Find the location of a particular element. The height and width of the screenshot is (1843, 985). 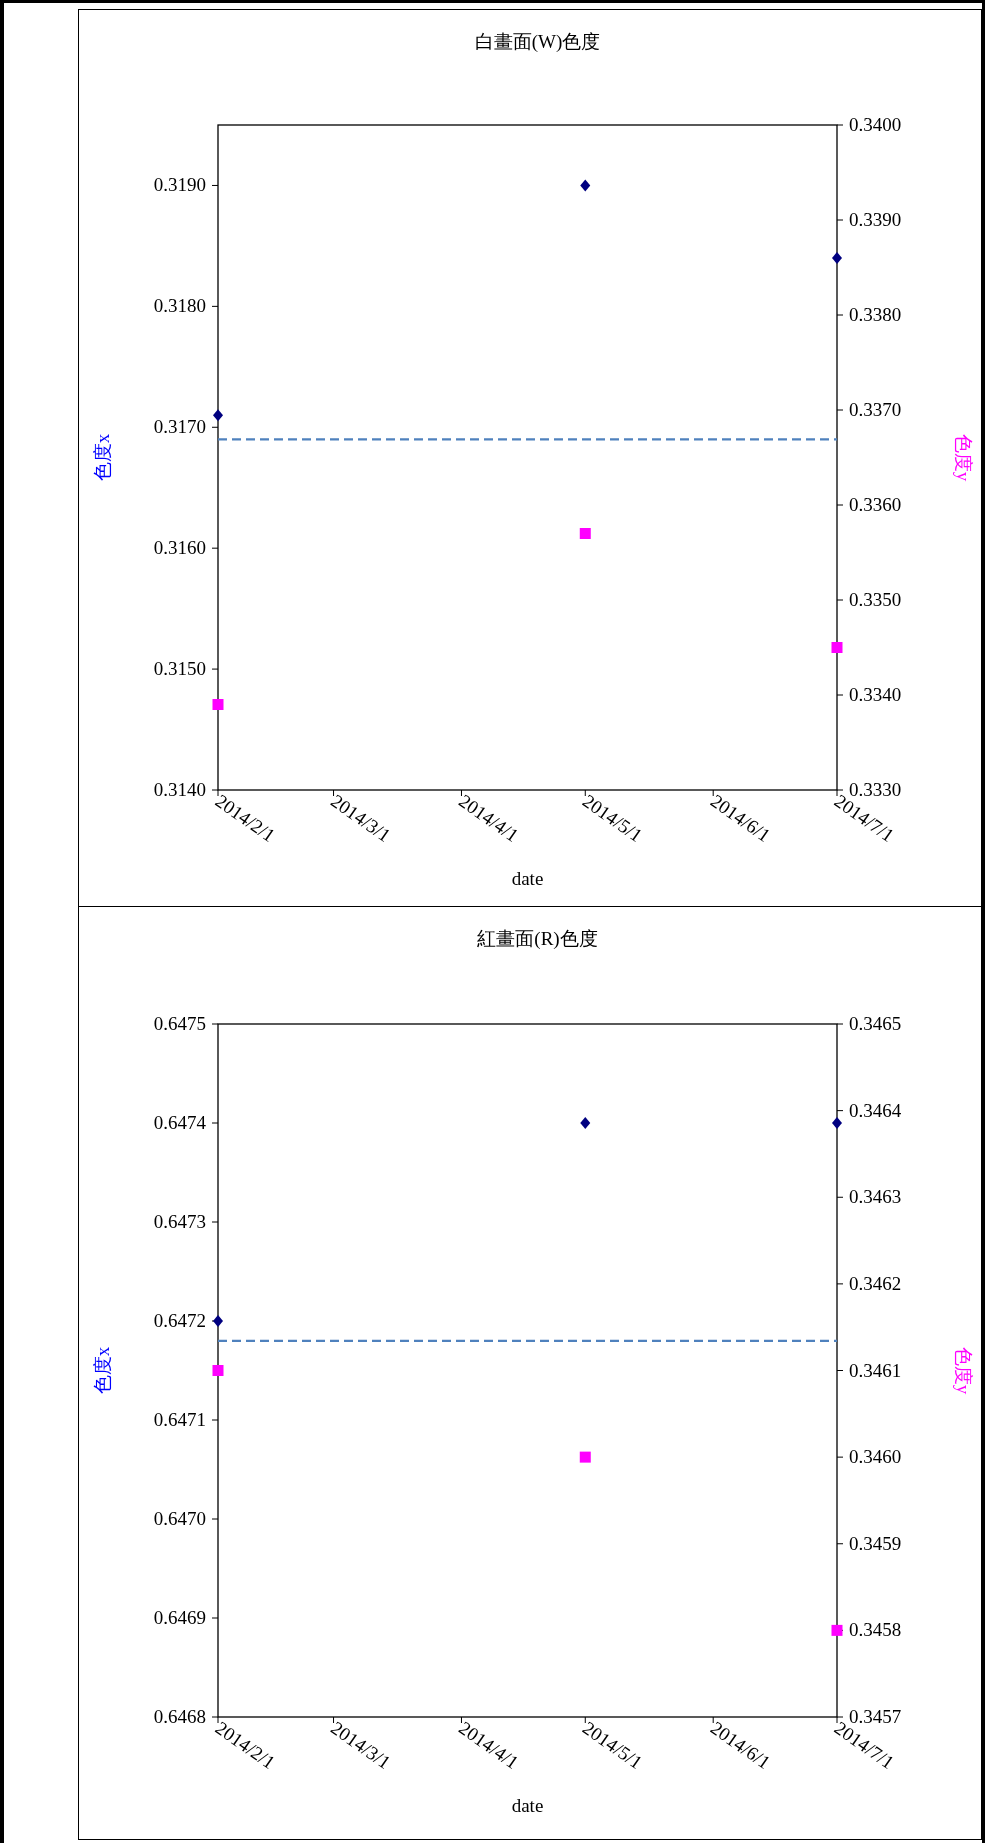

y-tick-label: 0.3150 is located at coordinates (179, 669).